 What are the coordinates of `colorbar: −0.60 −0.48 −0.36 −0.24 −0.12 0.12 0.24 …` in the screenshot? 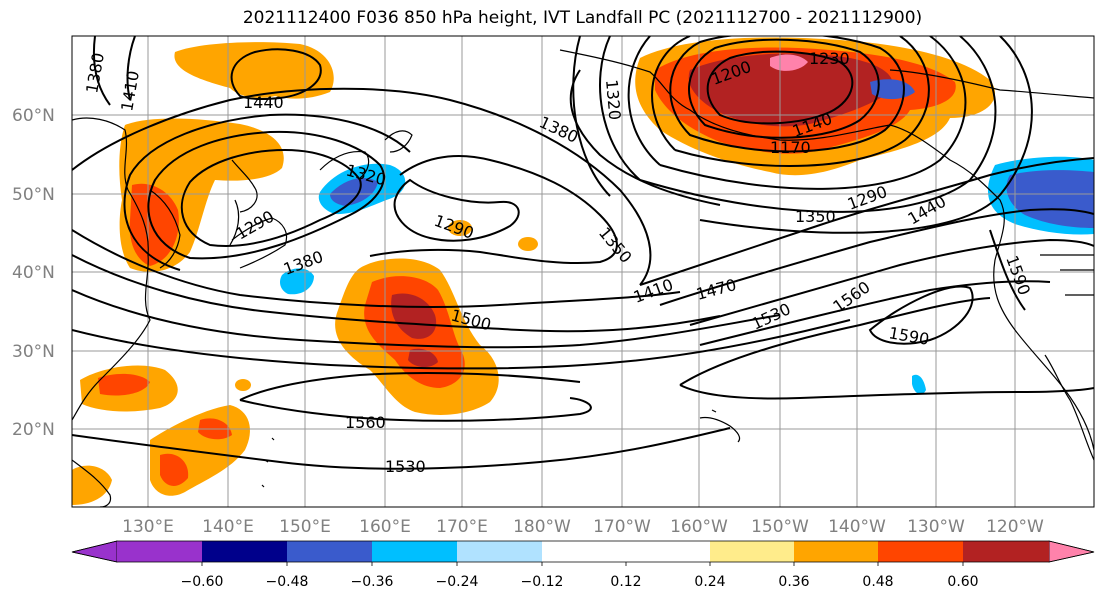 It's located at (583, 565).